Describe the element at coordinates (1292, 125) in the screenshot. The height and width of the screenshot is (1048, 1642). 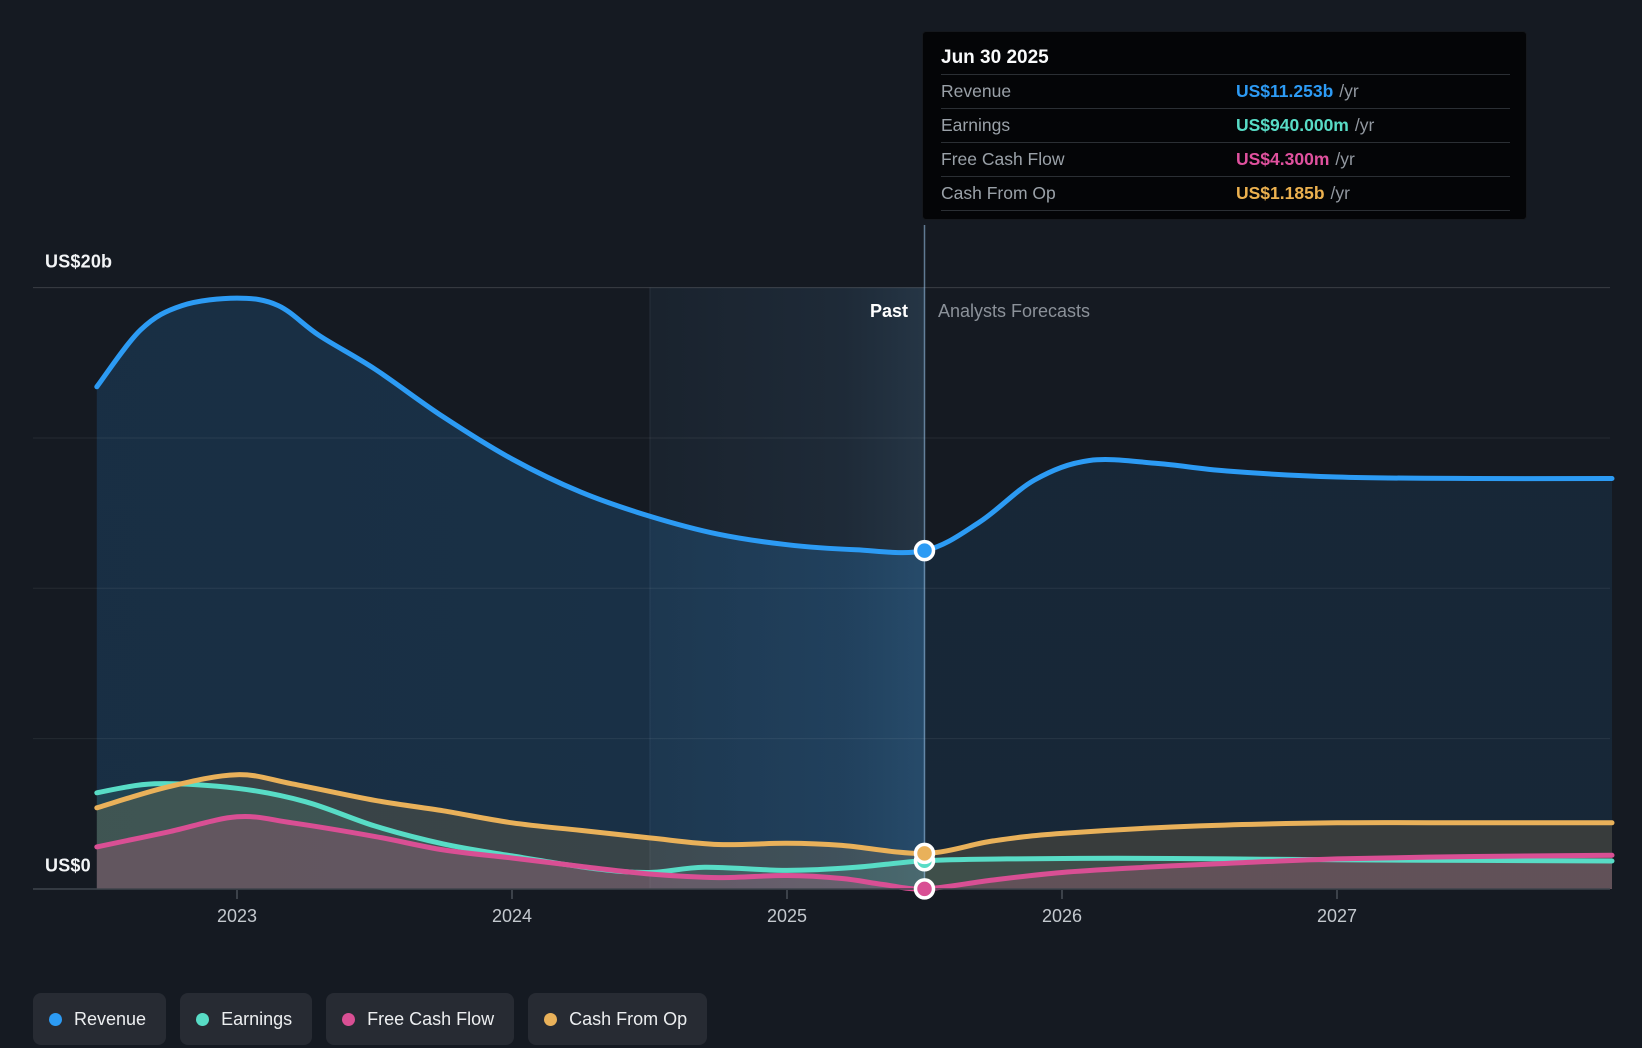
I see `tooltip-value-earnings: US$940.000m` at that location.